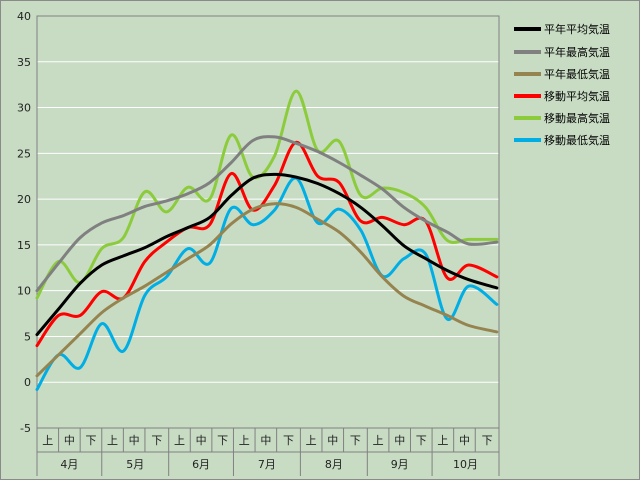 Image resolution: width=640 pixels, height=480 pixels. I want to click on y-tick-label: -5, so click(25, 428).